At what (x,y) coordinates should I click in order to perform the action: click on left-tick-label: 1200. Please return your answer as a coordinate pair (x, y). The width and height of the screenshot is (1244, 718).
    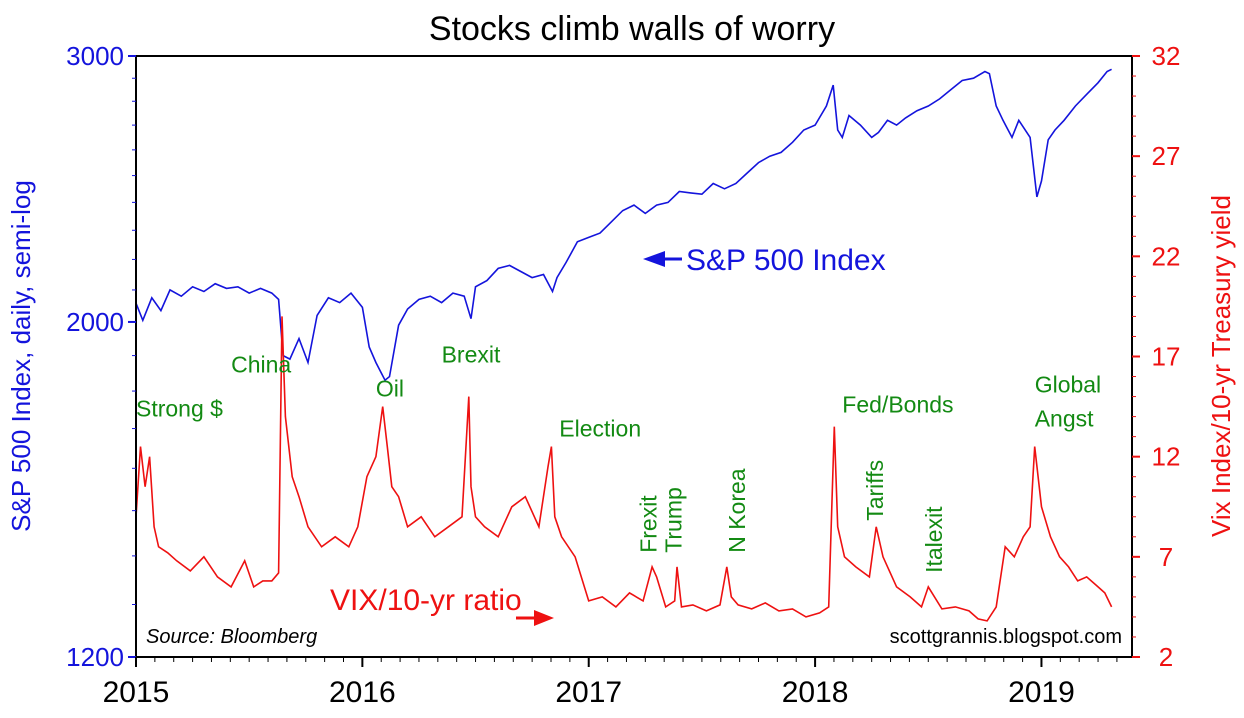
    Looking at the image, I should click on (95, 657).